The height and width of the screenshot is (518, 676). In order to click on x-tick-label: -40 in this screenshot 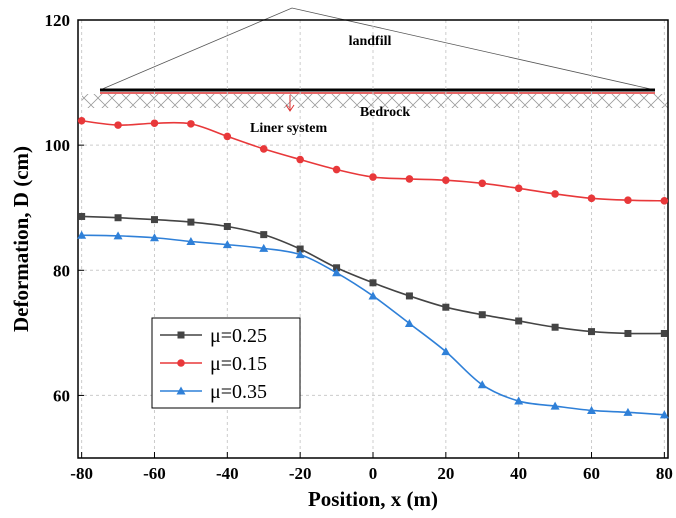, I will do `click(227, 473)`.